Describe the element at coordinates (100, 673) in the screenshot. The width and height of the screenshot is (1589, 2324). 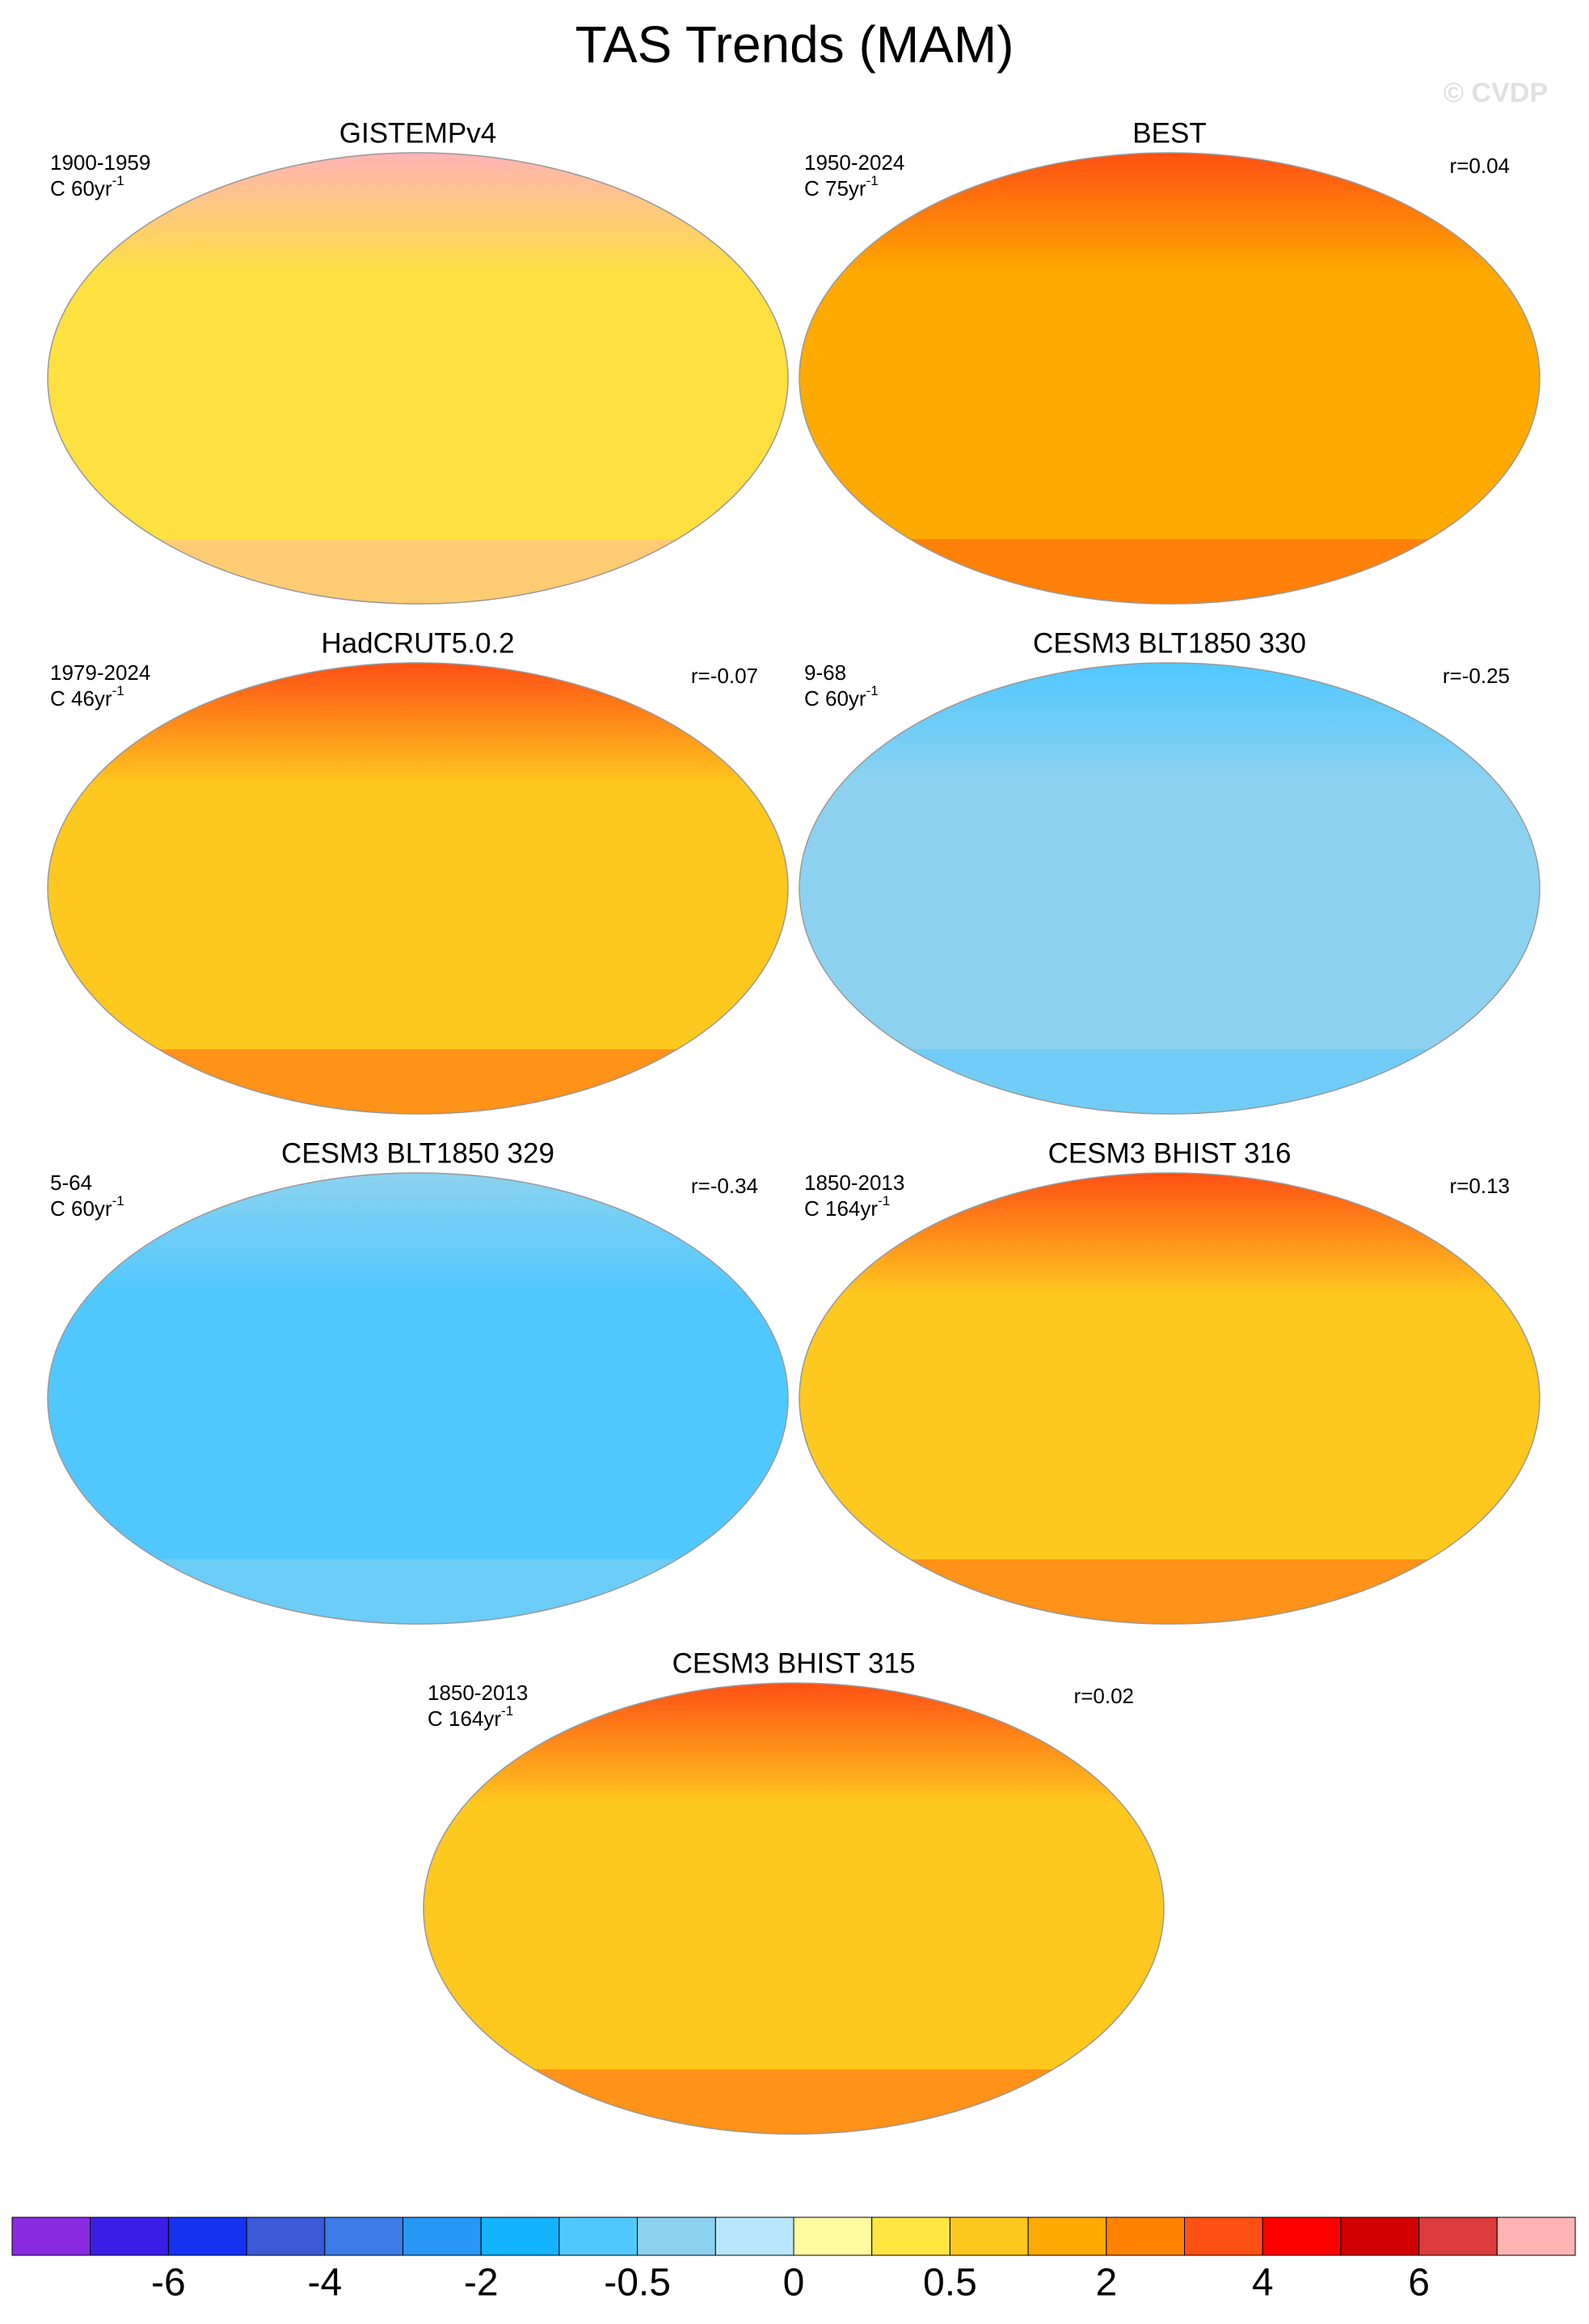
I see `panel-period: 1979-2024` at that location.